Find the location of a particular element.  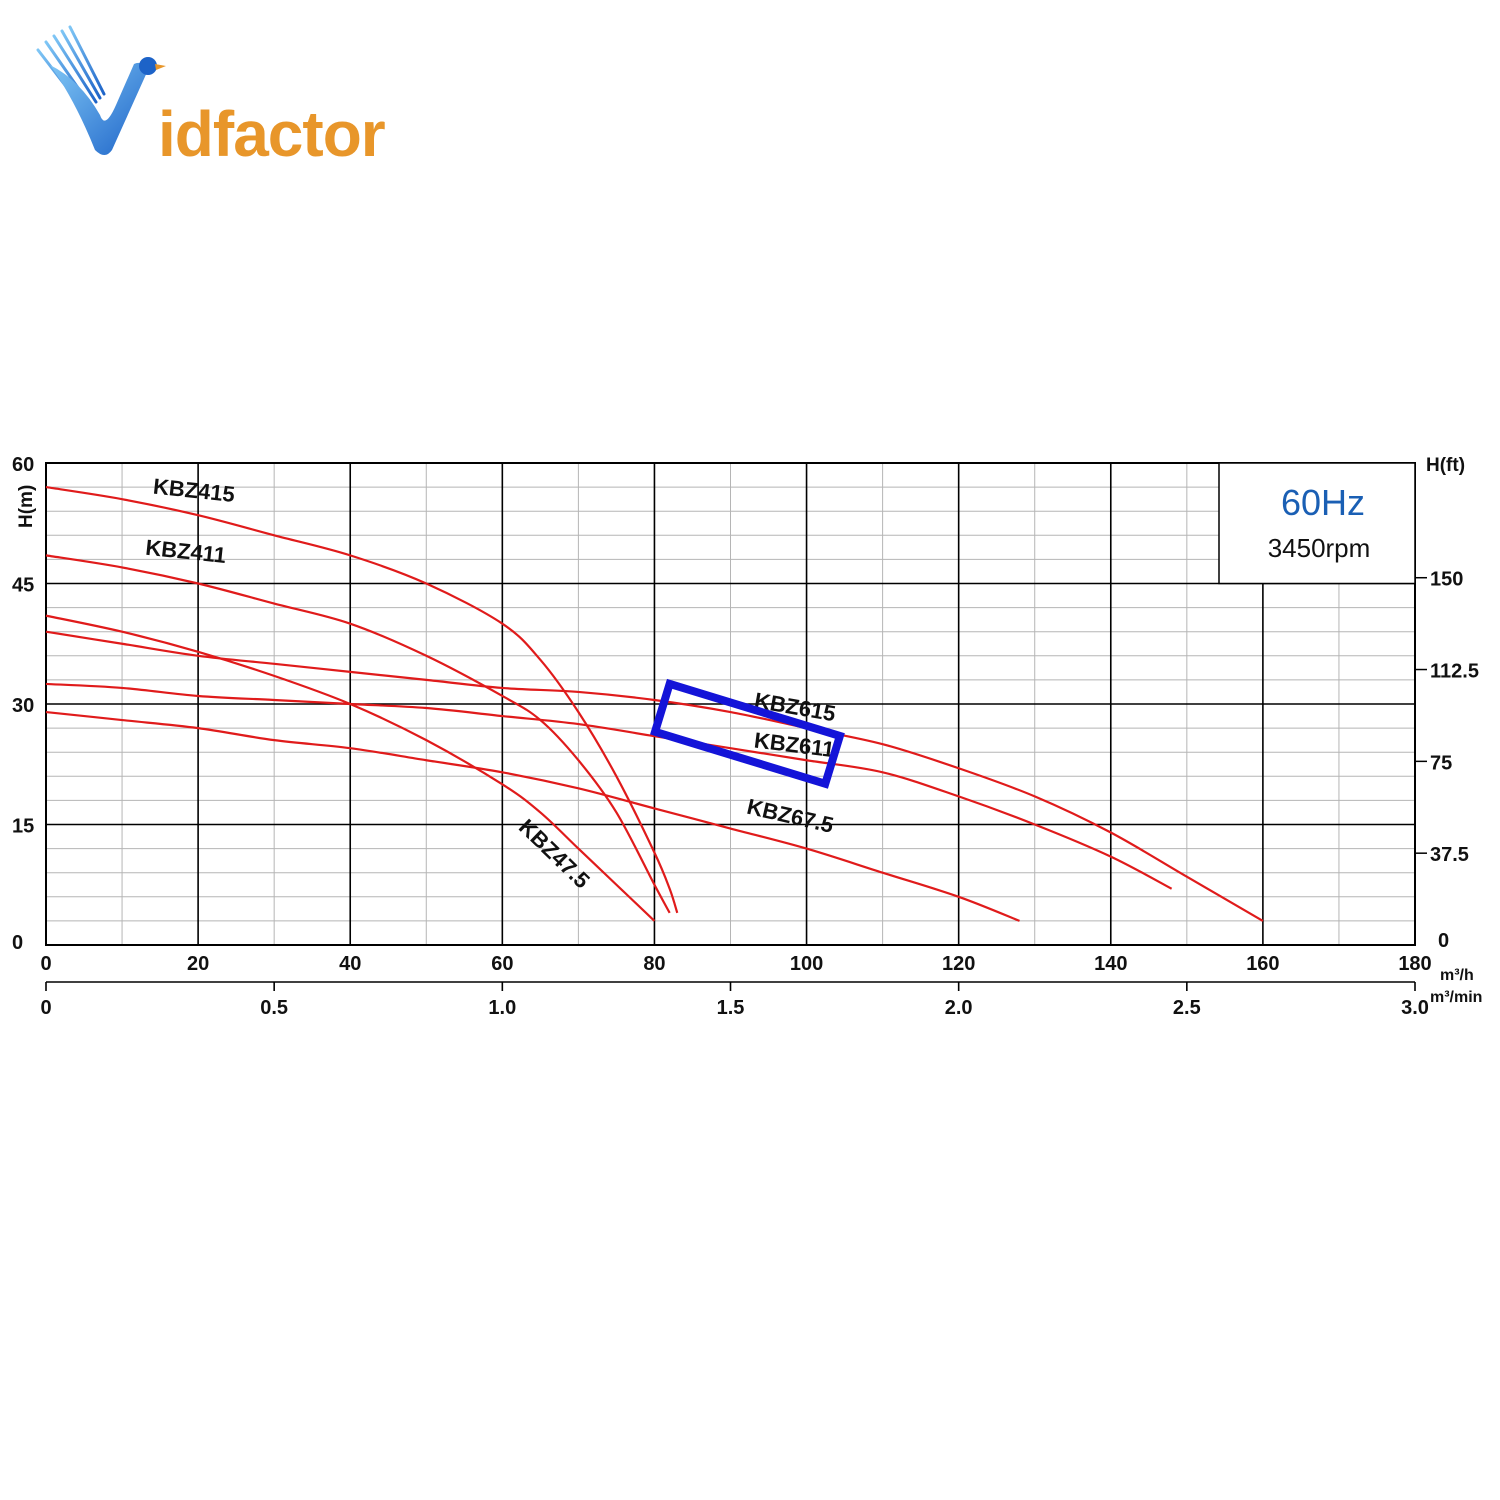

info-box: 60Hz 3450rpm is located at coordinates (1317, 523).